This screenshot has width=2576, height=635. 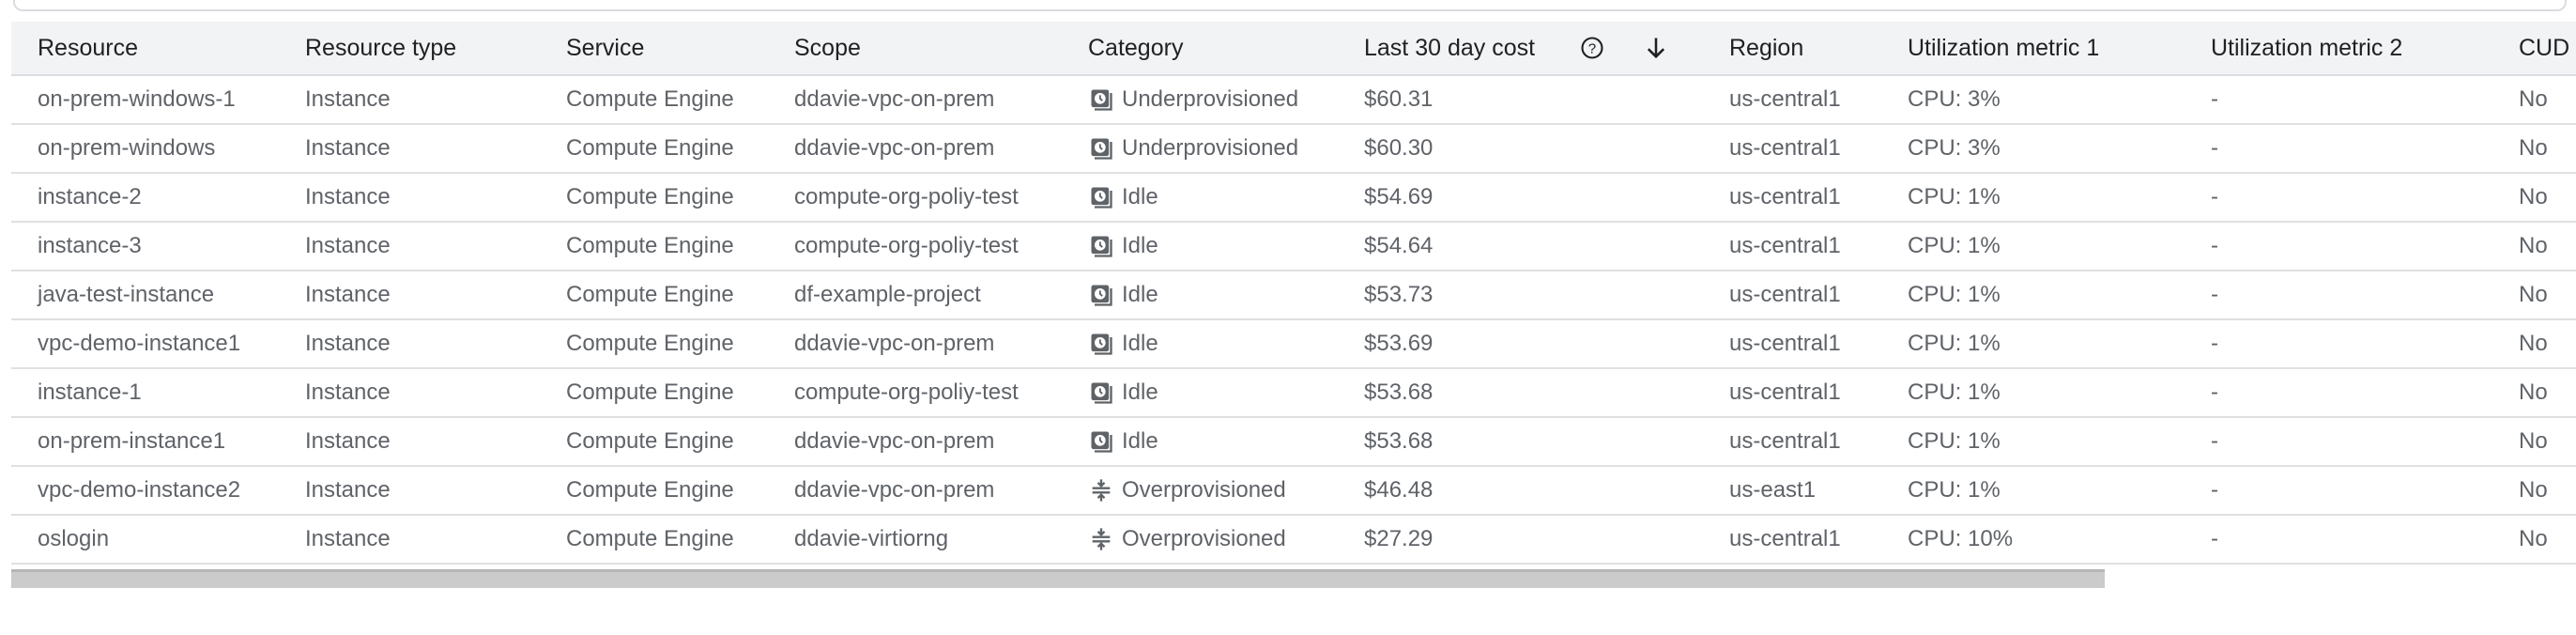 What do you see at coordinates (1961, 539) in the screenshot?
I see `utilization-metric-1-cell: CPU: 10%` at bounding box center [1961, 539].